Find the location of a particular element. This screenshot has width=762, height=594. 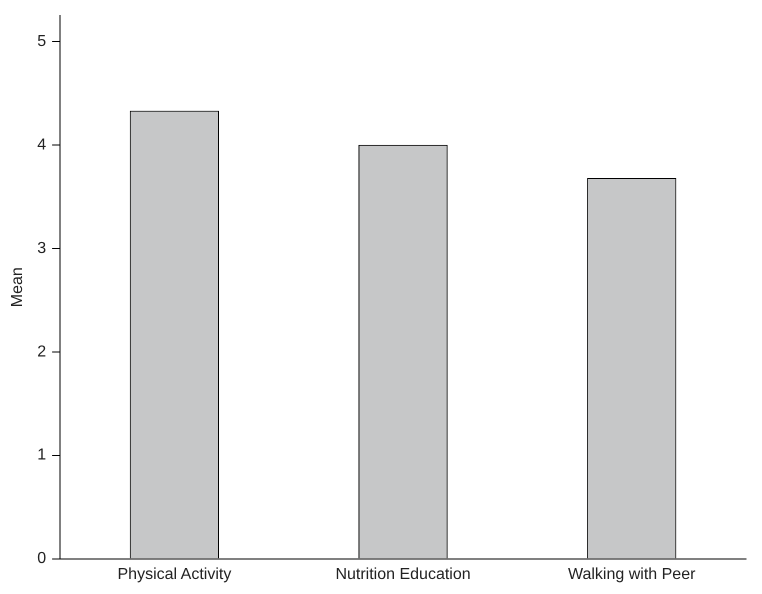

y-tick-label: 3 is located at coordinates (41, 248).